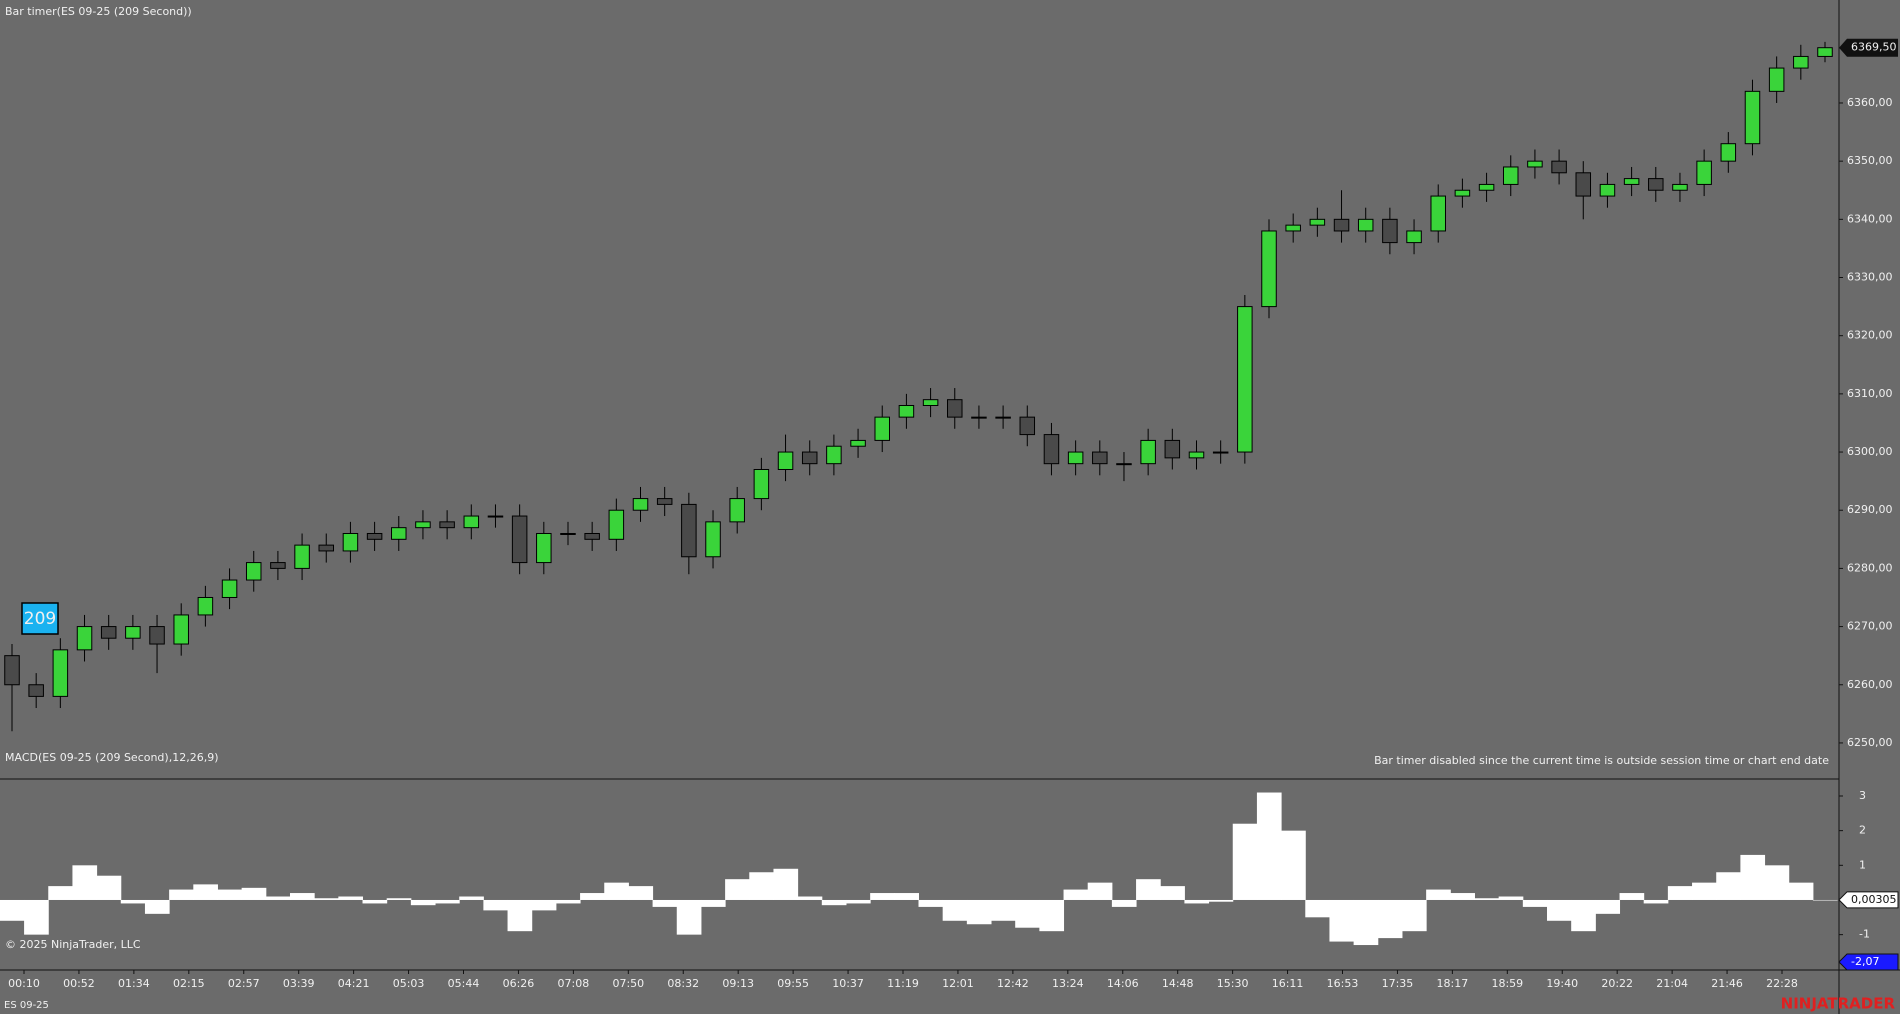 The height and width of the screenshot is (1014, 1900). Describe the element at coordinates (848, 983) in the screenshot. I see `x-tick-label: 10:37` at that location.